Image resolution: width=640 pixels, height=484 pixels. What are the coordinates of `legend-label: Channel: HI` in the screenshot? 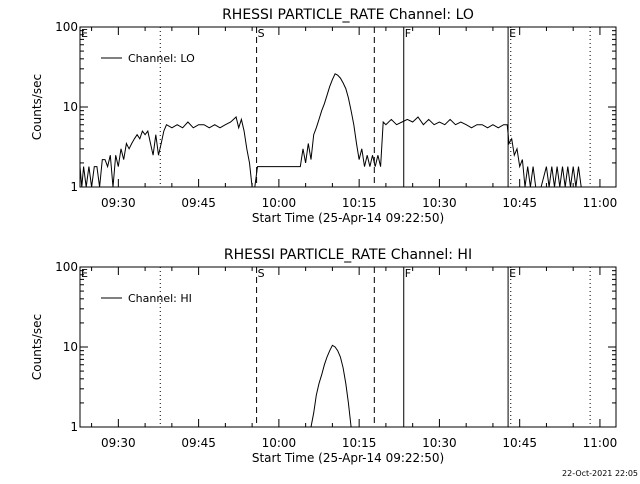 It's located at (160, 298).